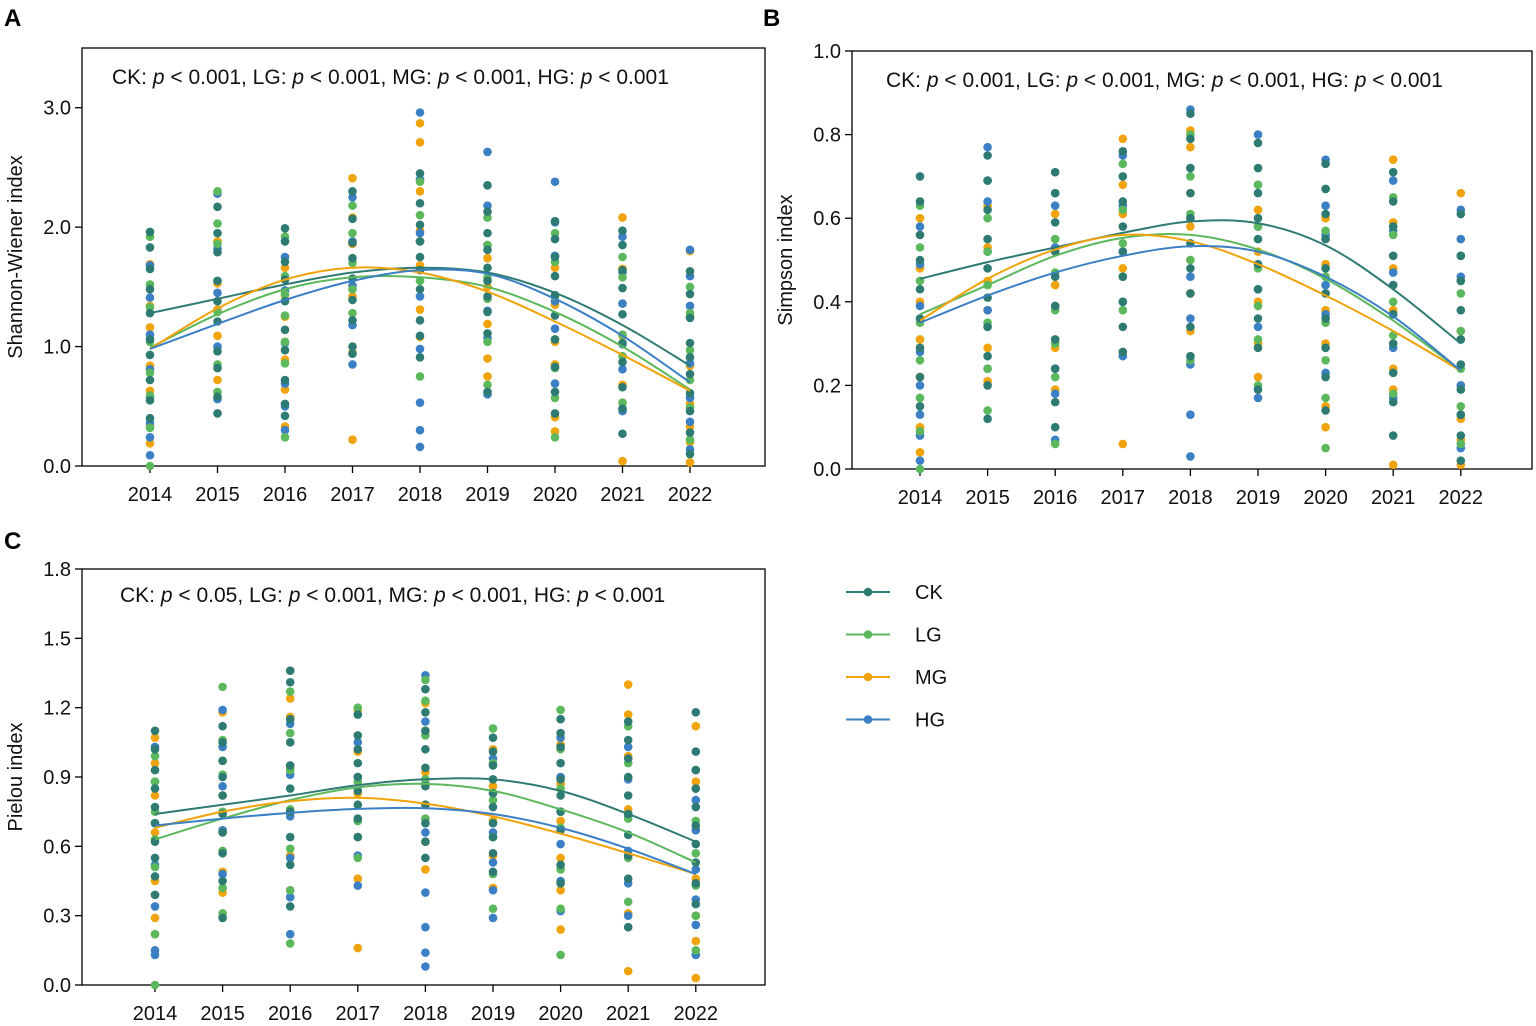 This screenshot has width=1536, height=1026. I want to click on x-tick-label: 2017, so click(352, 495).